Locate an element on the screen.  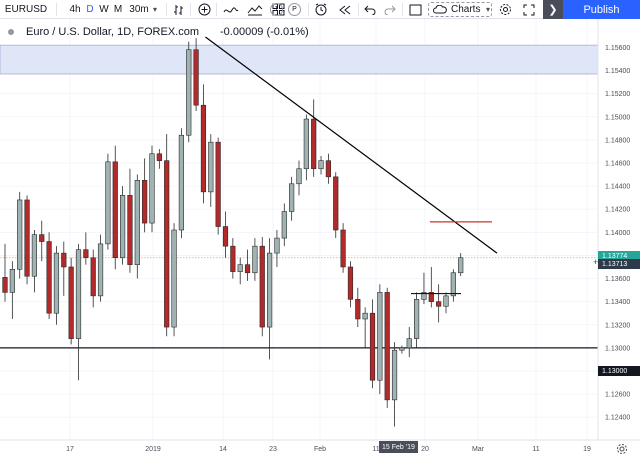
chart-settings-icon is located at coordinates (622, 448).